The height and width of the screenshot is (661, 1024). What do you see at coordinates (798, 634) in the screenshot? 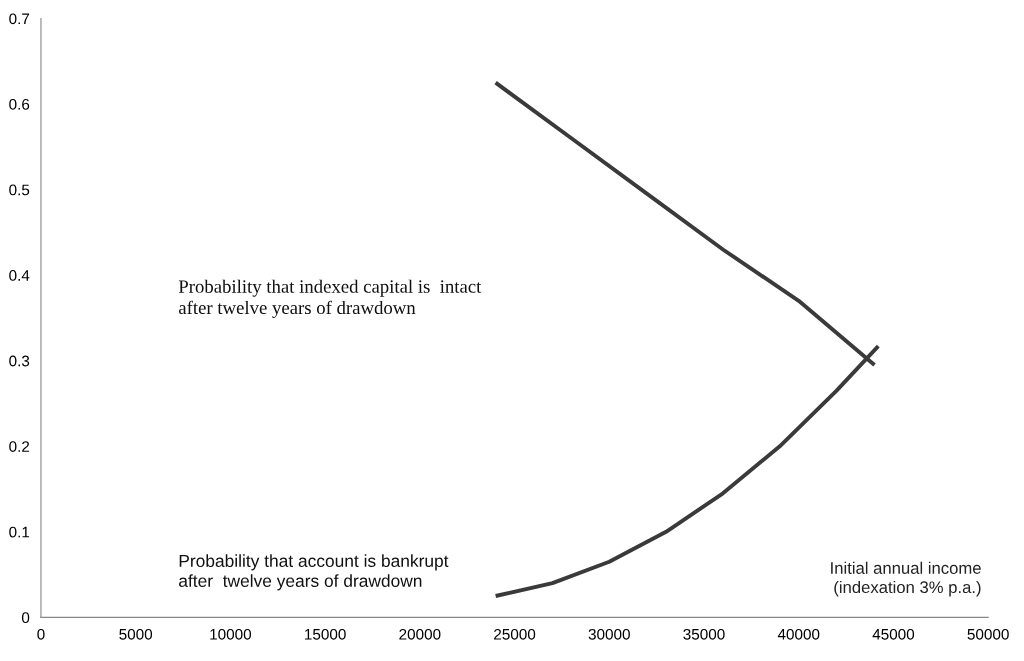
I see `x-tick-label: 40000` at bounding box center [798, 634].